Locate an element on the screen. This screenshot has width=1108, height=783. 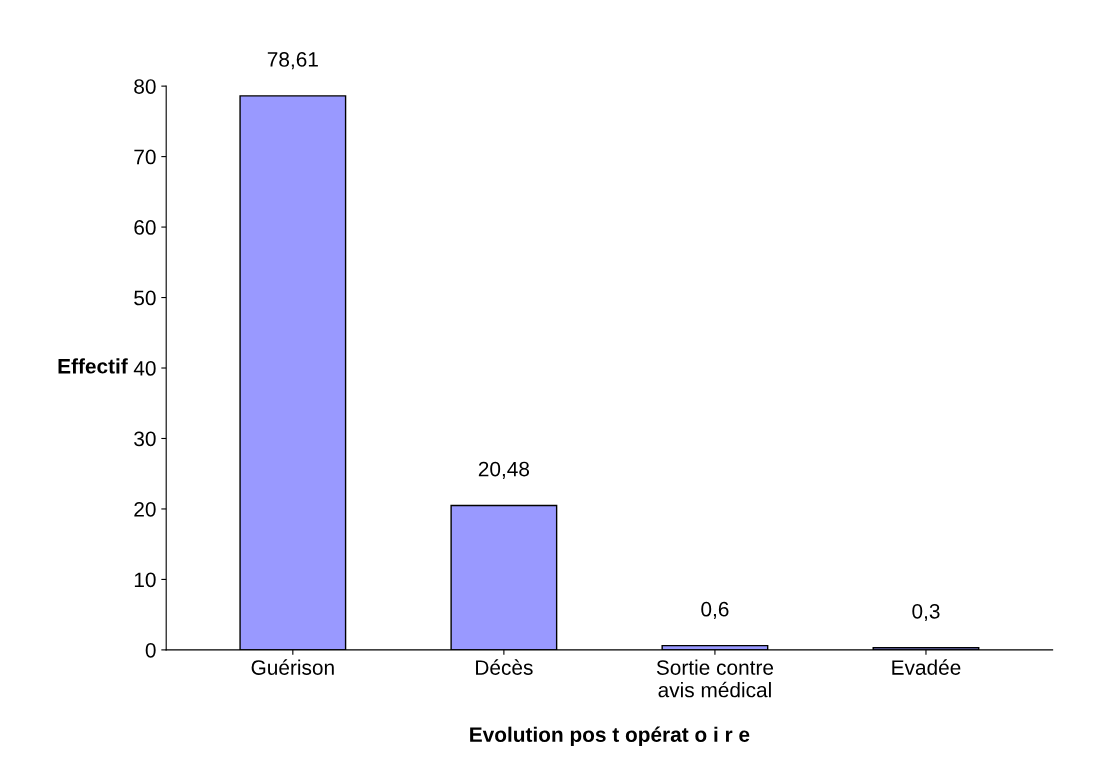
y-tick-label: 30 is located at coordinates (145, 439).